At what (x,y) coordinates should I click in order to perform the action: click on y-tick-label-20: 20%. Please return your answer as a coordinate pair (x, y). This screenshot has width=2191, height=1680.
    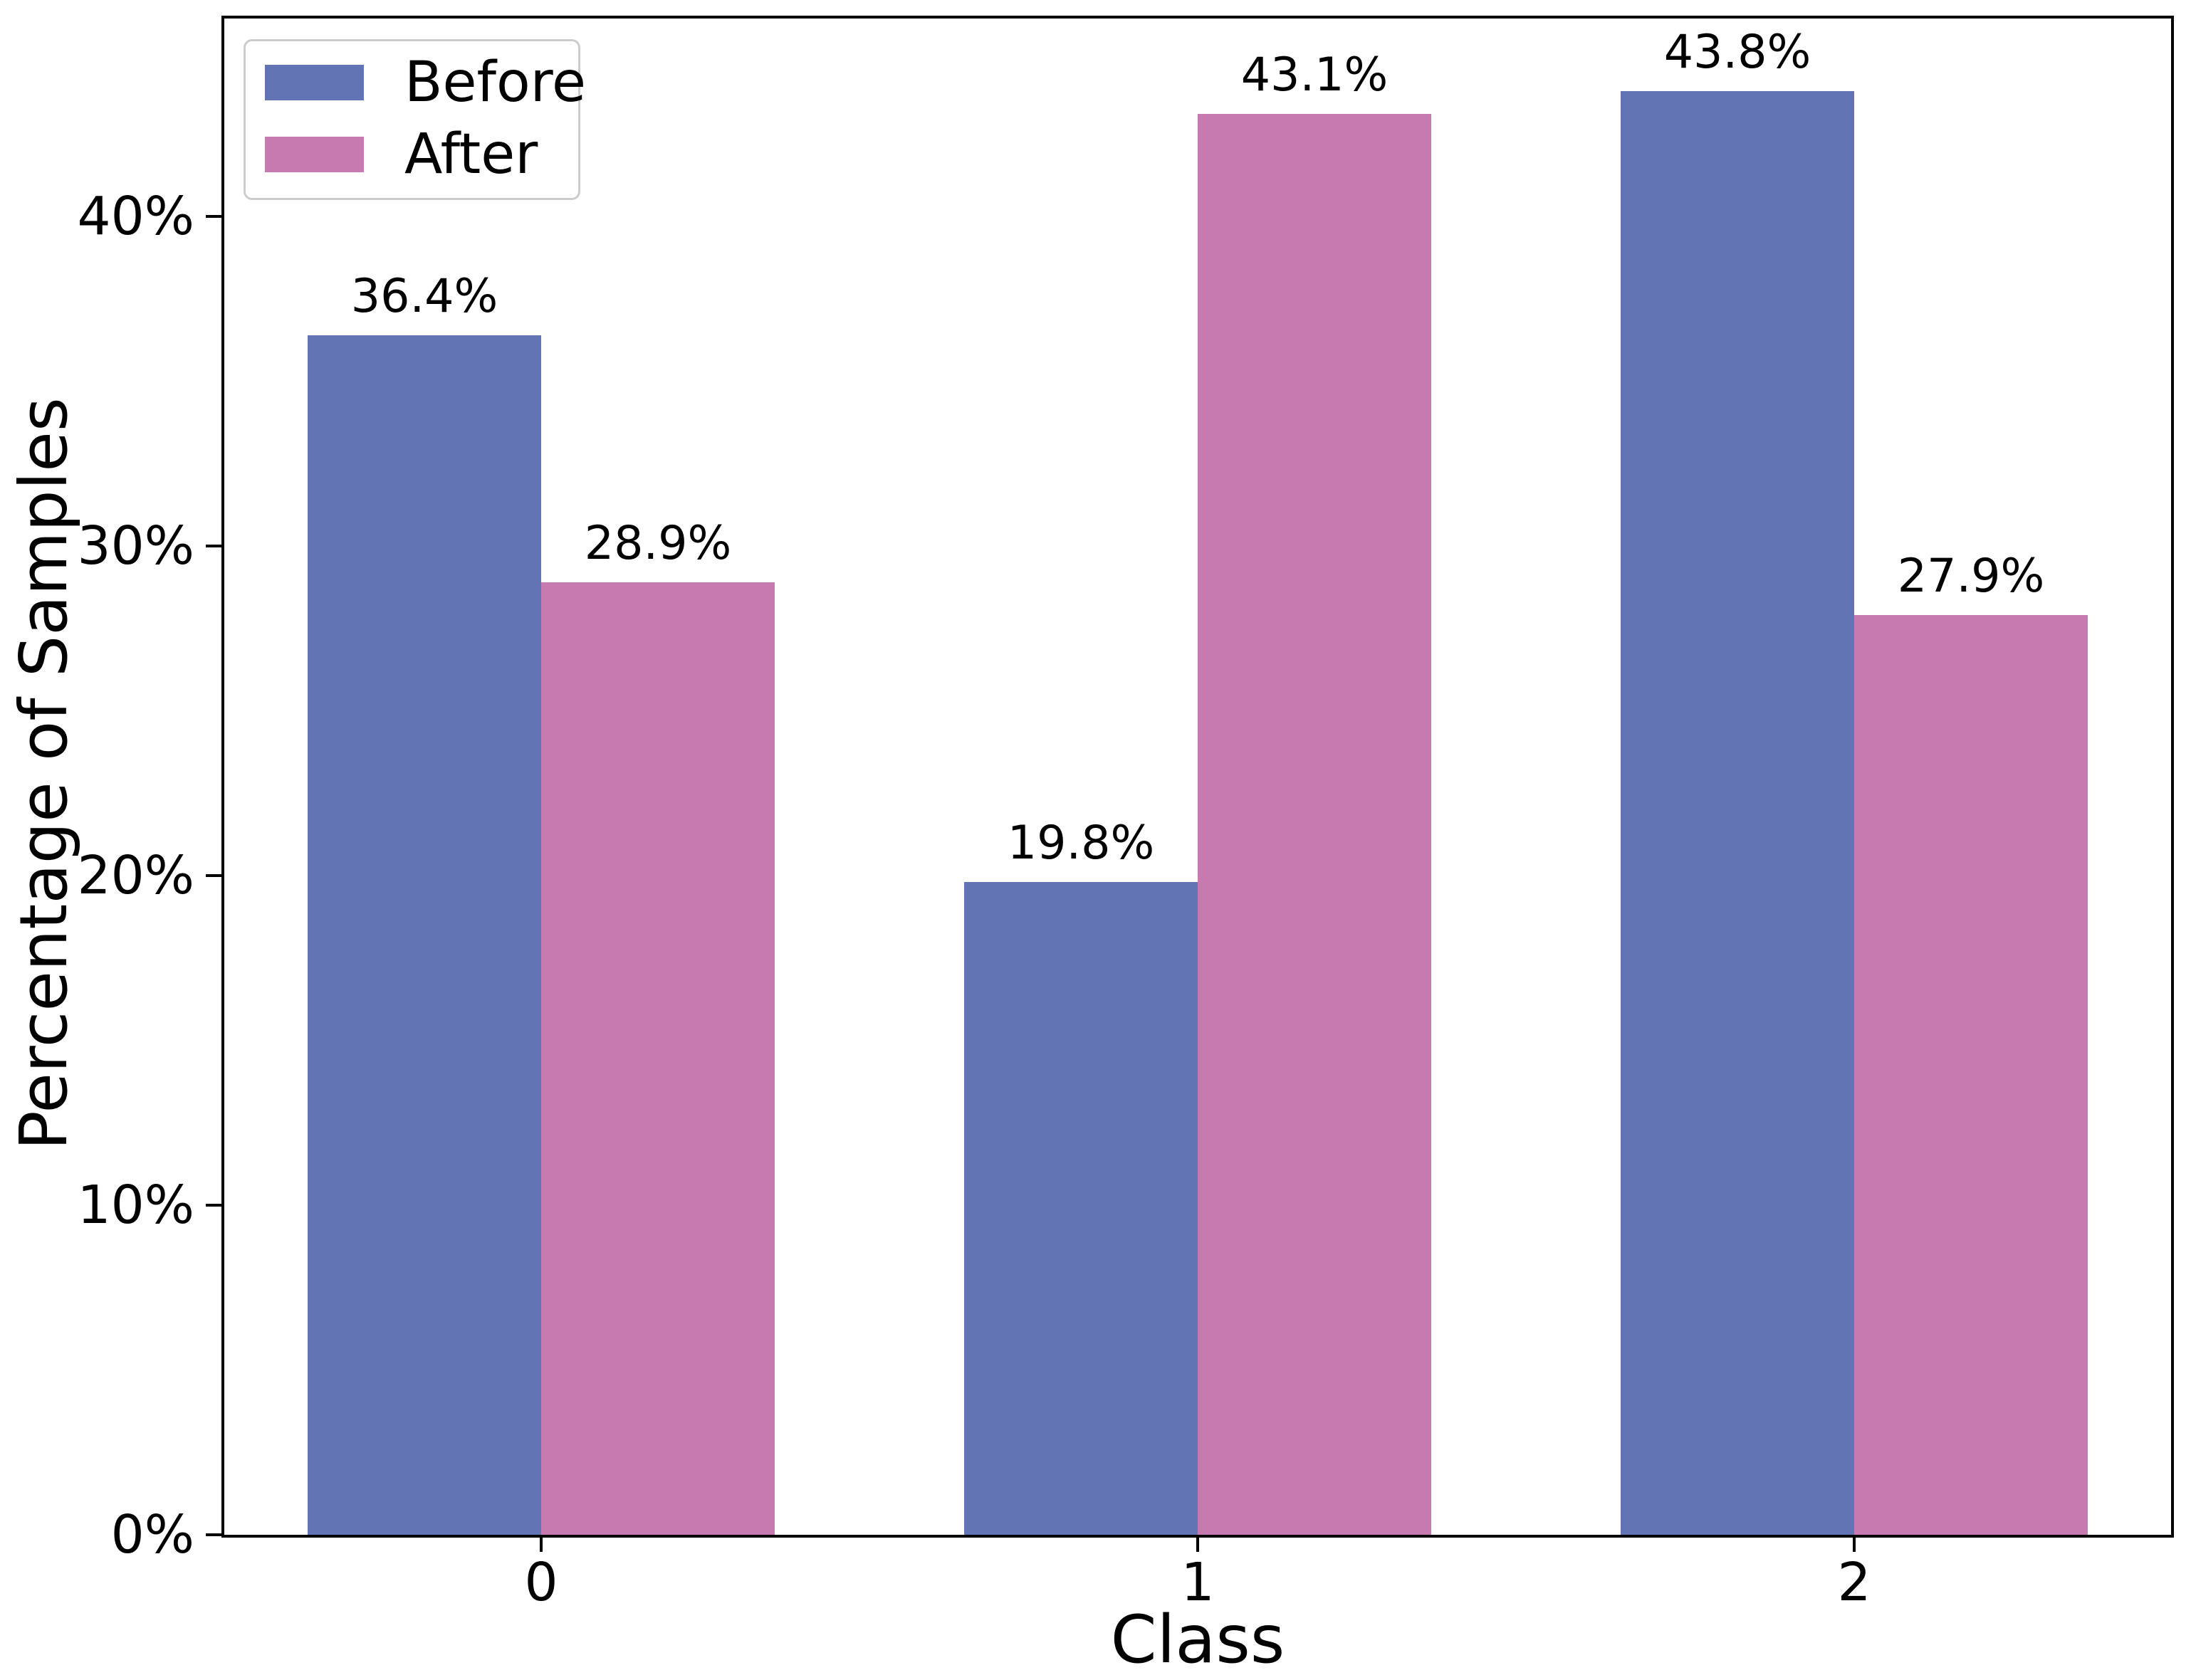
    Looking at the image, I should click on (135, 875).